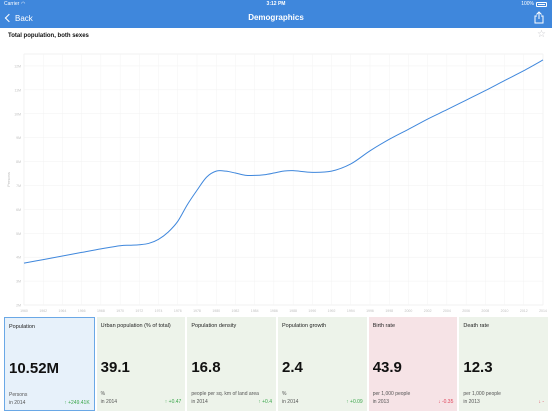 The image size is (552, 414). Describe the element at coordinates (505, 311) in the screenshot. I see `x-tick-label: 2010` at that location.